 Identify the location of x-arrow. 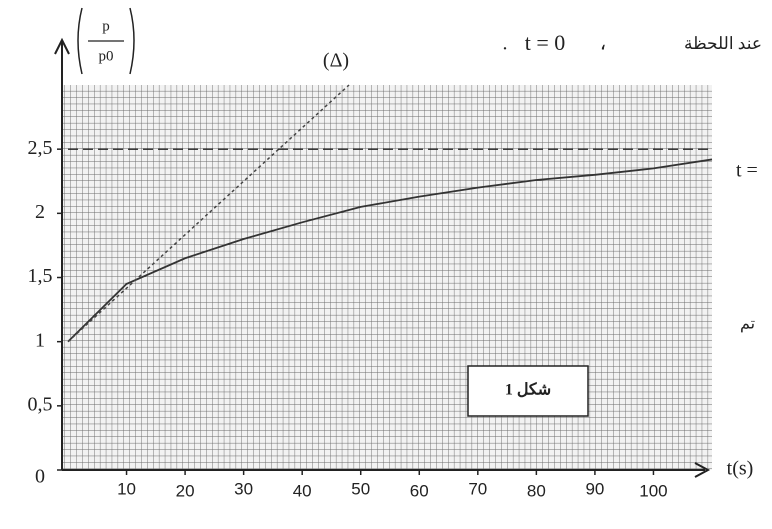
(702, 470).